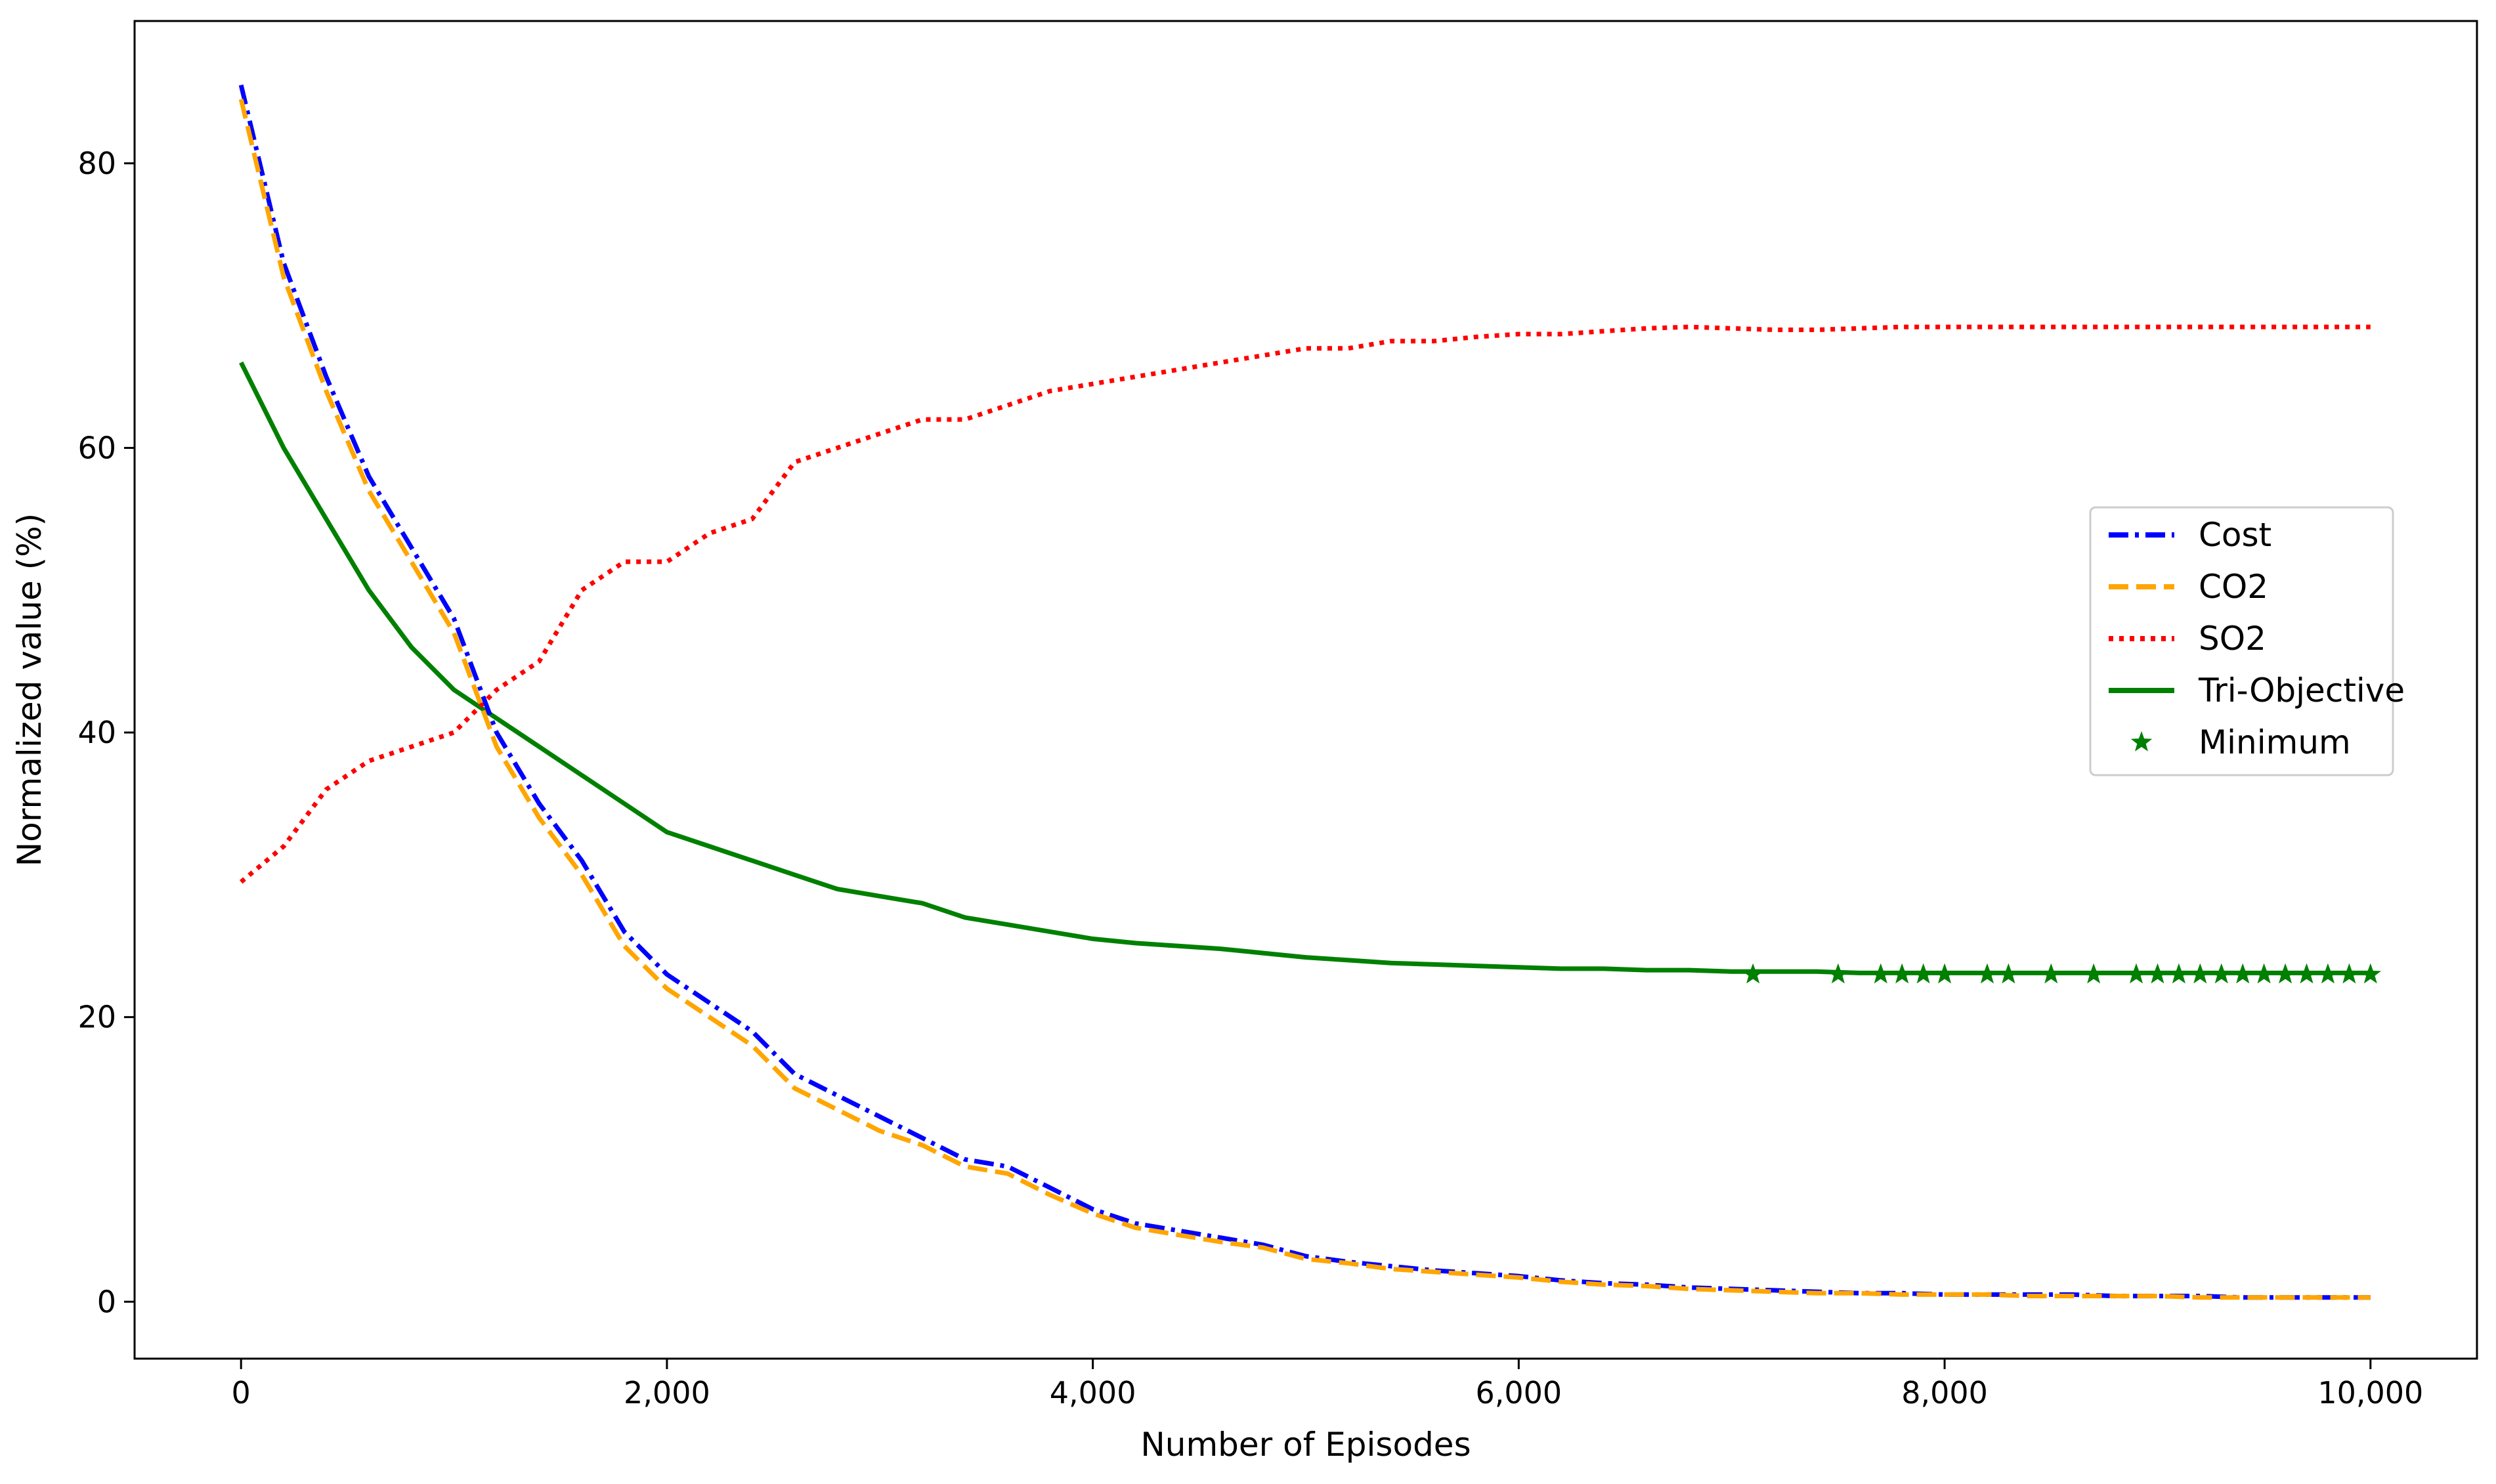 The height and width of the screenshot is (1484, 2496). I want to click on x-axis-label: Number of Episodes, so click(1305, 1445).